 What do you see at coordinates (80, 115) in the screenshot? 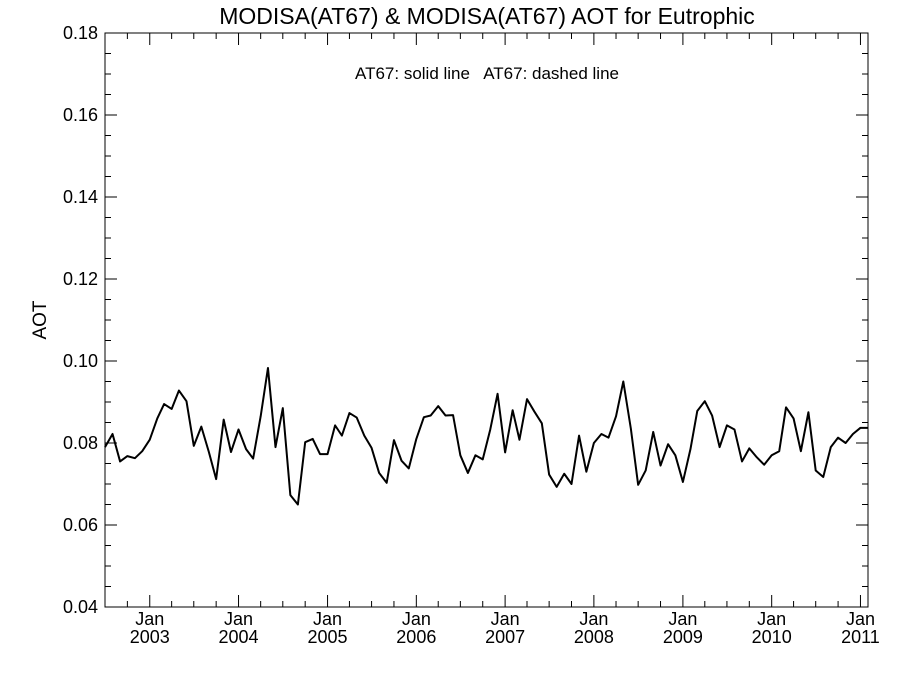
I see `y-tick-label: 0.16` at bounding box center [80, 115].